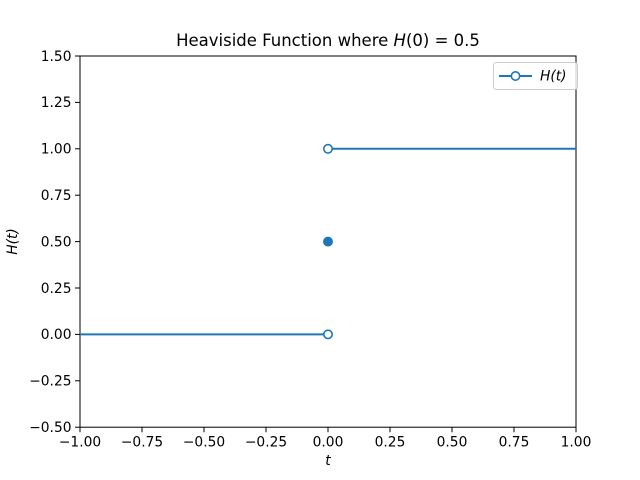  I want to click on x-tick-label: −0.25, so click(266, 443).